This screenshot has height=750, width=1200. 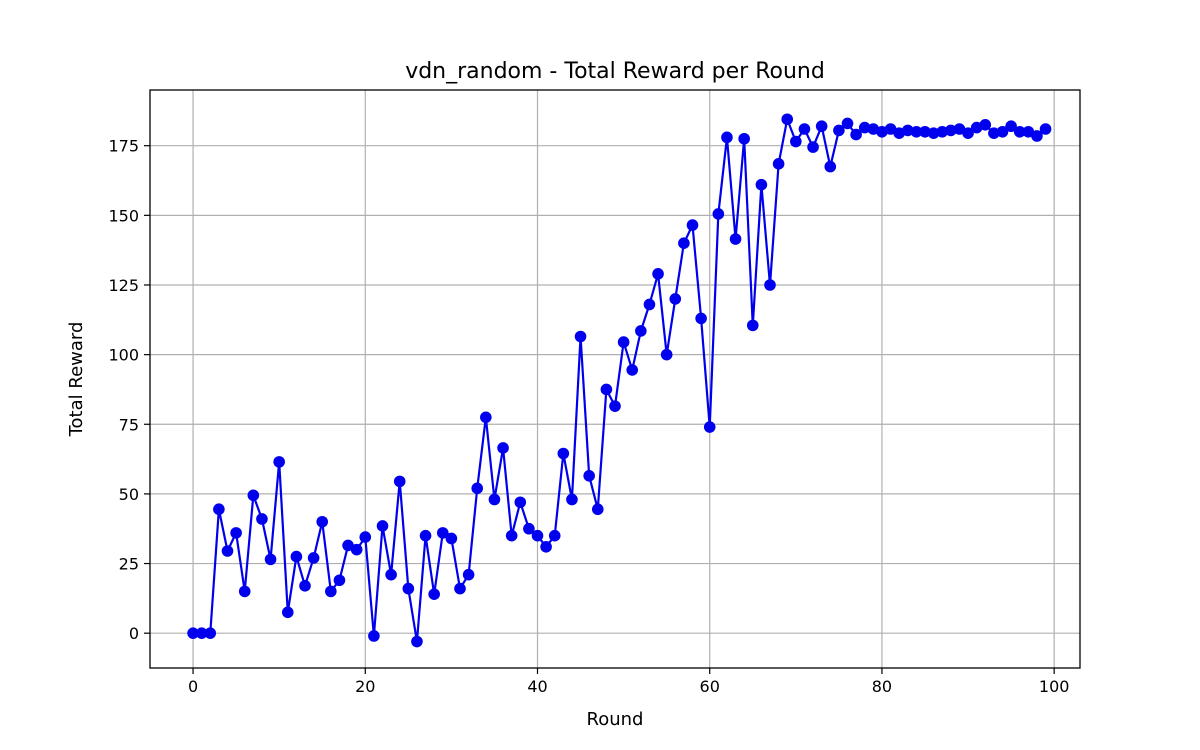 I want to click on chart-title: vdn_random - Total Reward per Round, so click(x=615, y=71).